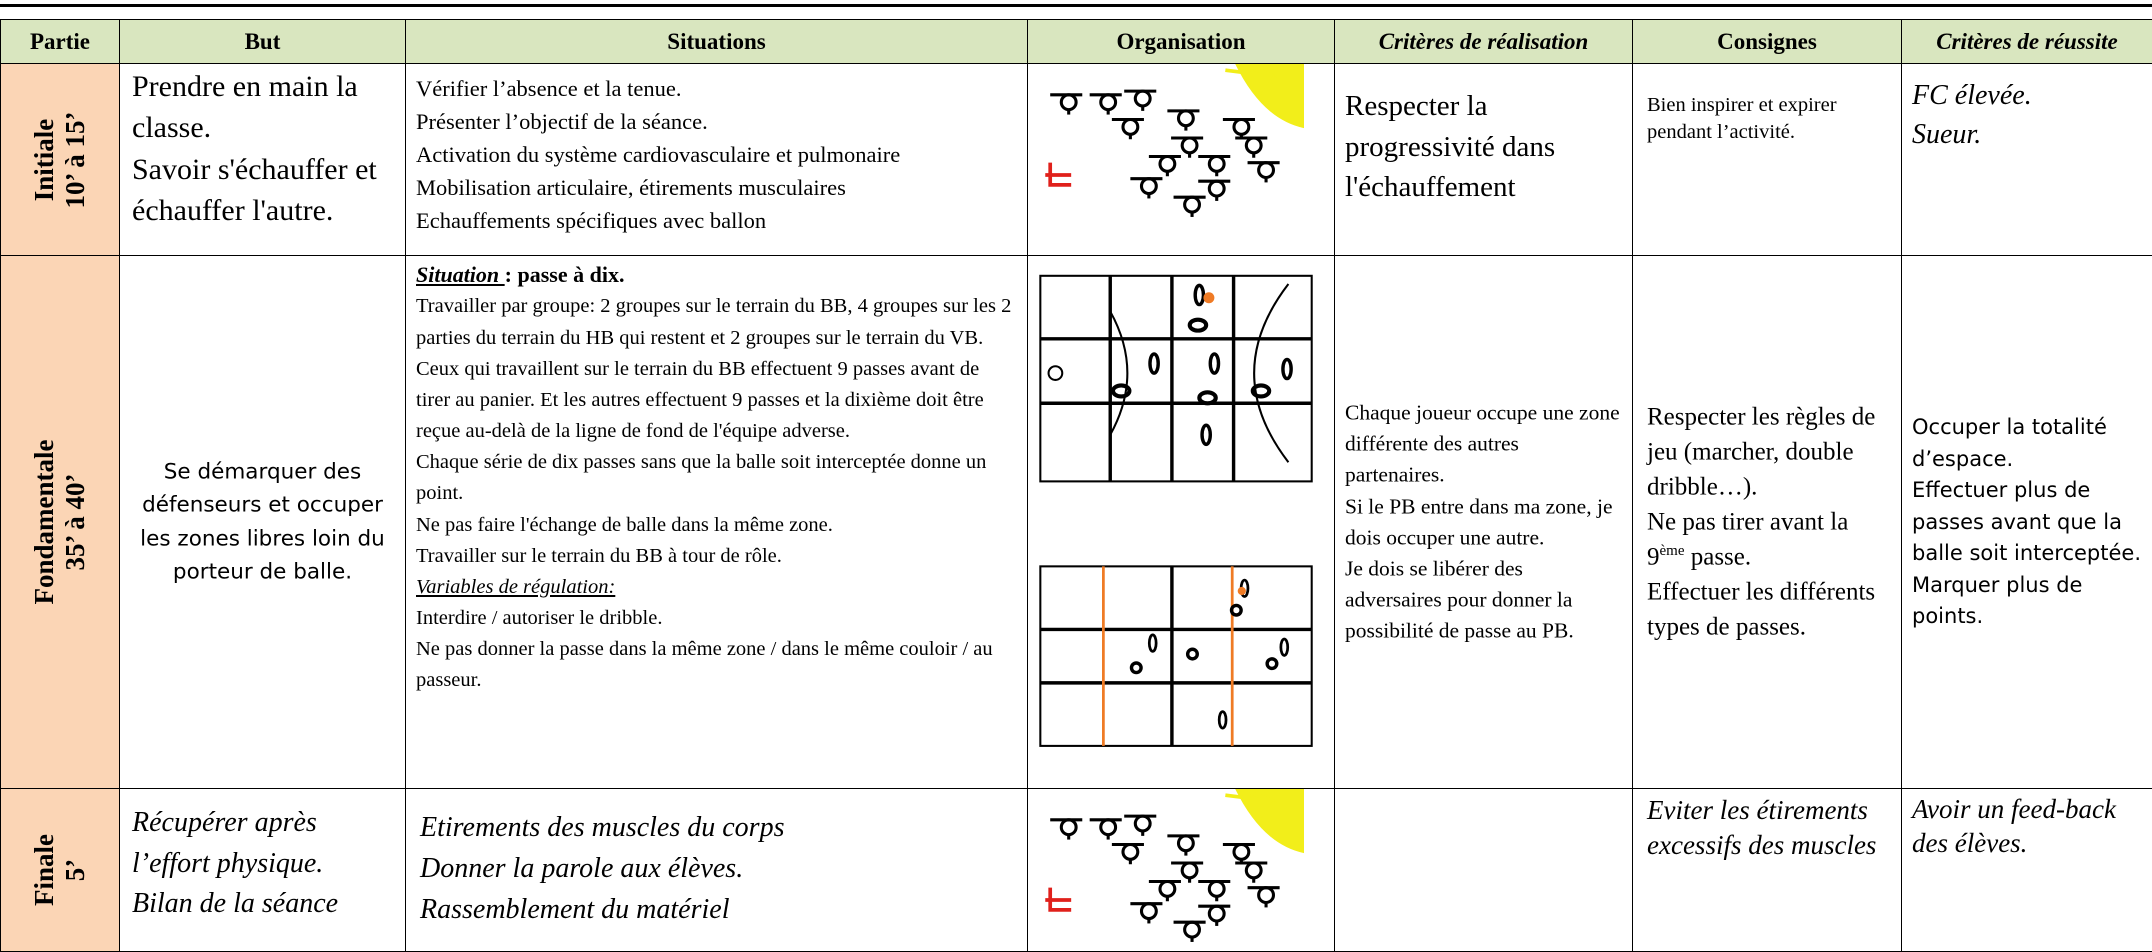  What do you see at coordinates (2009, 442) in the screenshot?
I see `text-line: Occuper la totalité d’espace.` at bounding box center [2009, 442].